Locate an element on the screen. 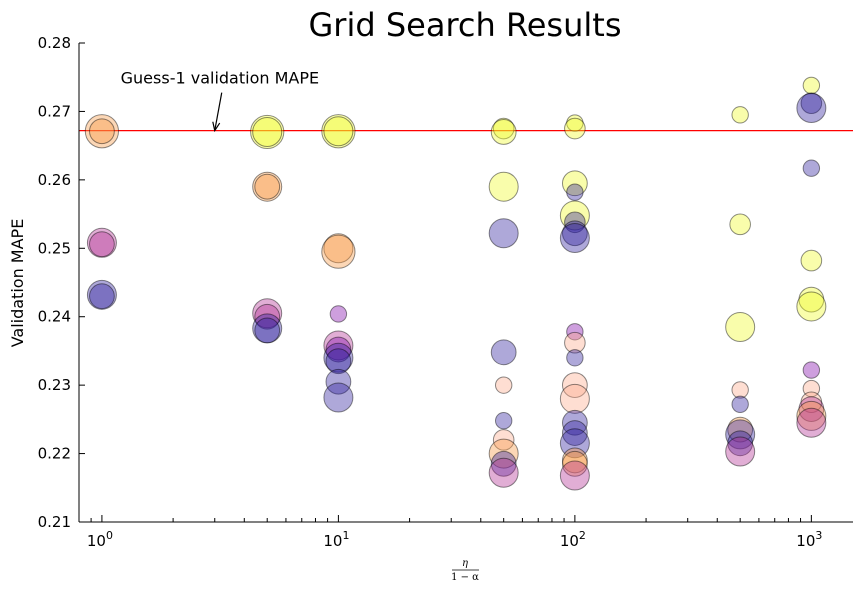 This screenshot has width=862, height=591. x-tick-label: 10⁰ is located at coordinates (100, 539).